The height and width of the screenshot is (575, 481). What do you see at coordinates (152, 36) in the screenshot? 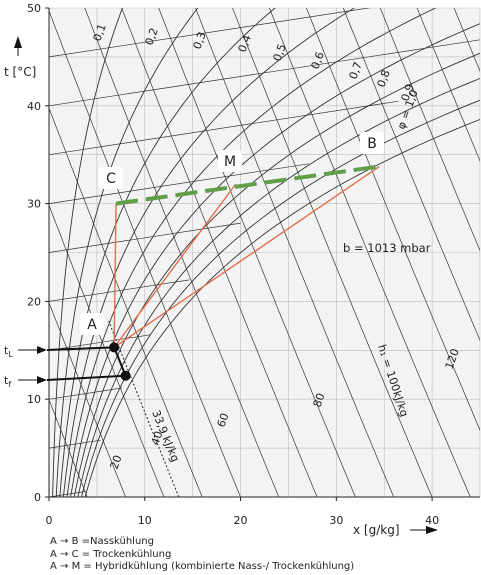
I see `humidity-label: 0,2` at bounding box center [152, 36].